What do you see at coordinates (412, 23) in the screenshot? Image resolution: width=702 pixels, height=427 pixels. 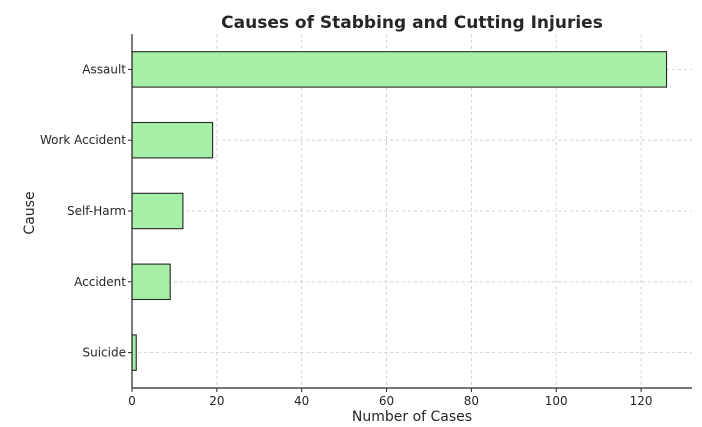 I see `chart-title: Causes of Stabbing and Cutting Injuries` at bounding box center [412, 23].